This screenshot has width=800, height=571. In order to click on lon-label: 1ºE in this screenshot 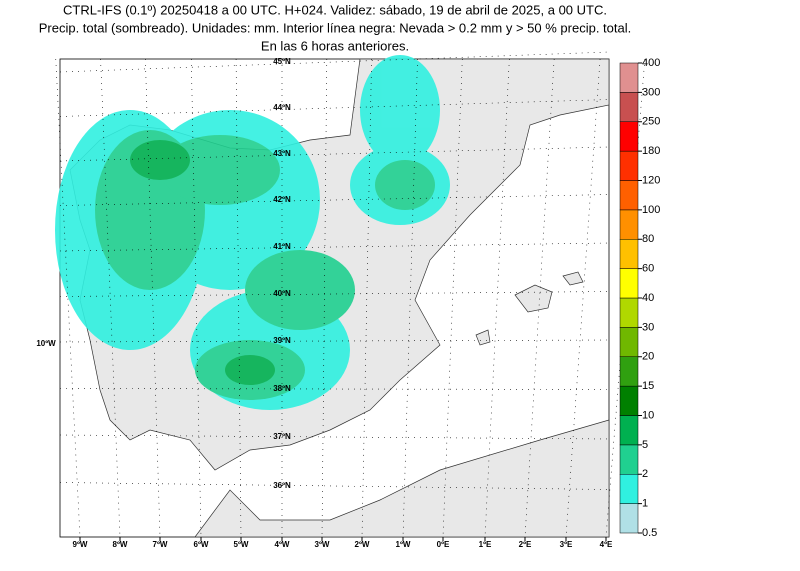, I will do `click(485, 544)`.